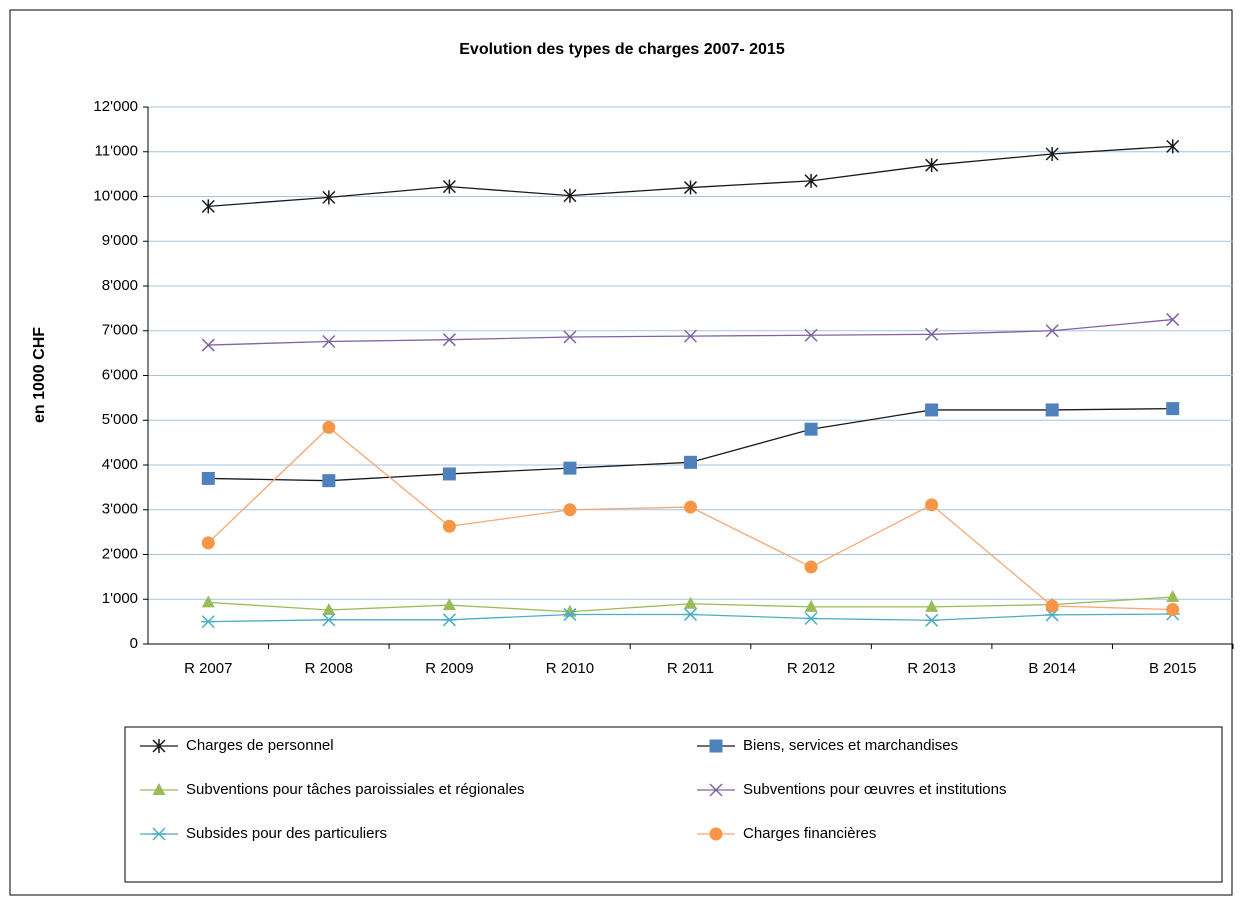 The image size is (1243, 903). What do you see at coordinates (120, 330) in the screenshot?
I see `y-tick-label: 7'000` at bounding box center [120, 330].